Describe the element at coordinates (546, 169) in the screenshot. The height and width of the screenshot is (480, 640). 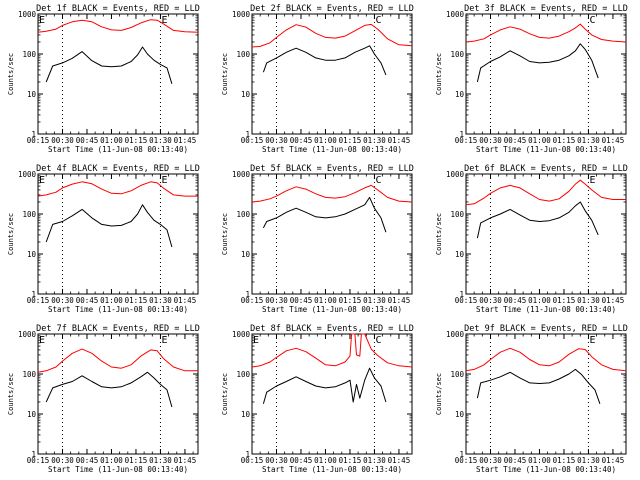
I see `chart-title: Det 6f BLACK = Events, RED = LLD` at that location.